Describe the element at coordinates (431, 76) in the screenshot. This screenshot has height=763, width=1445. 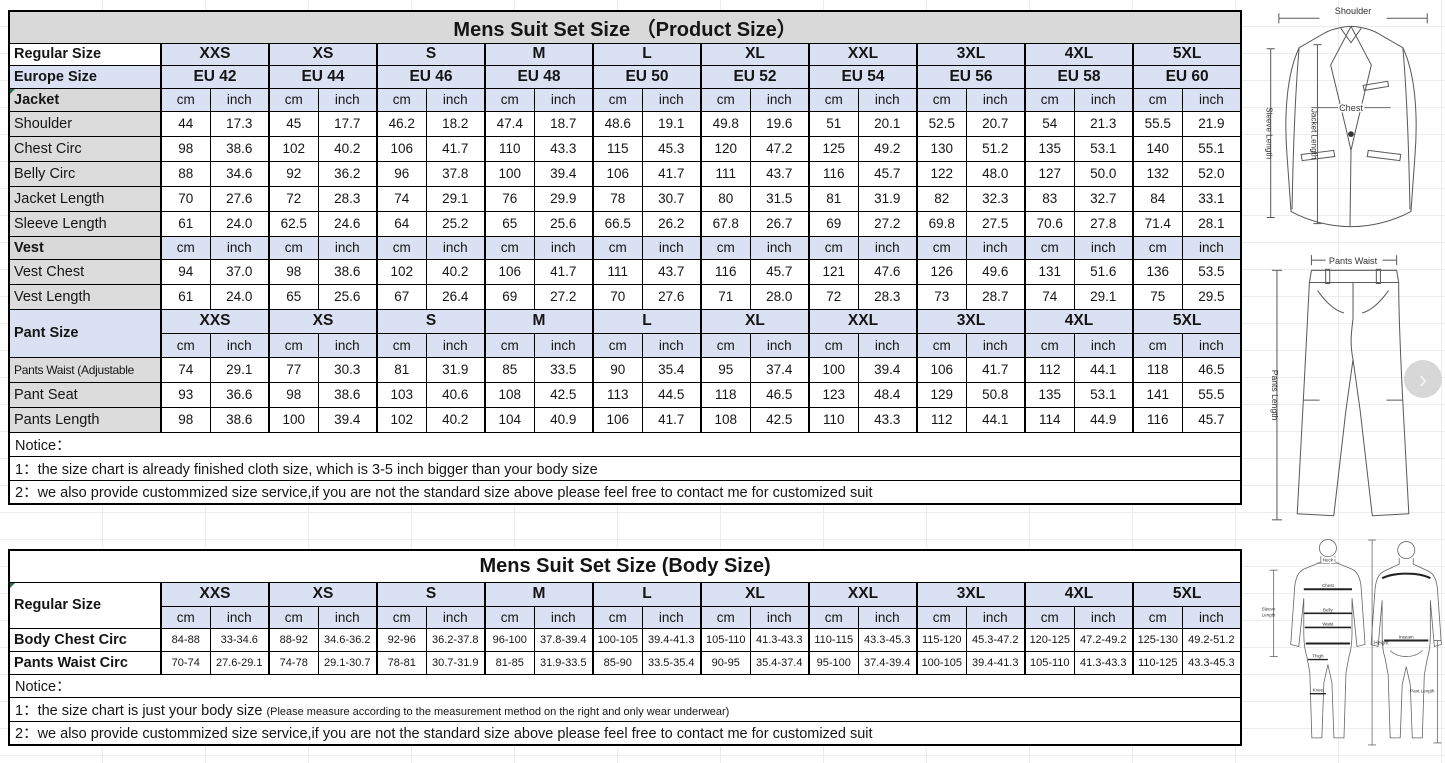
I see `eu-size-cell: EU 46` at that location.